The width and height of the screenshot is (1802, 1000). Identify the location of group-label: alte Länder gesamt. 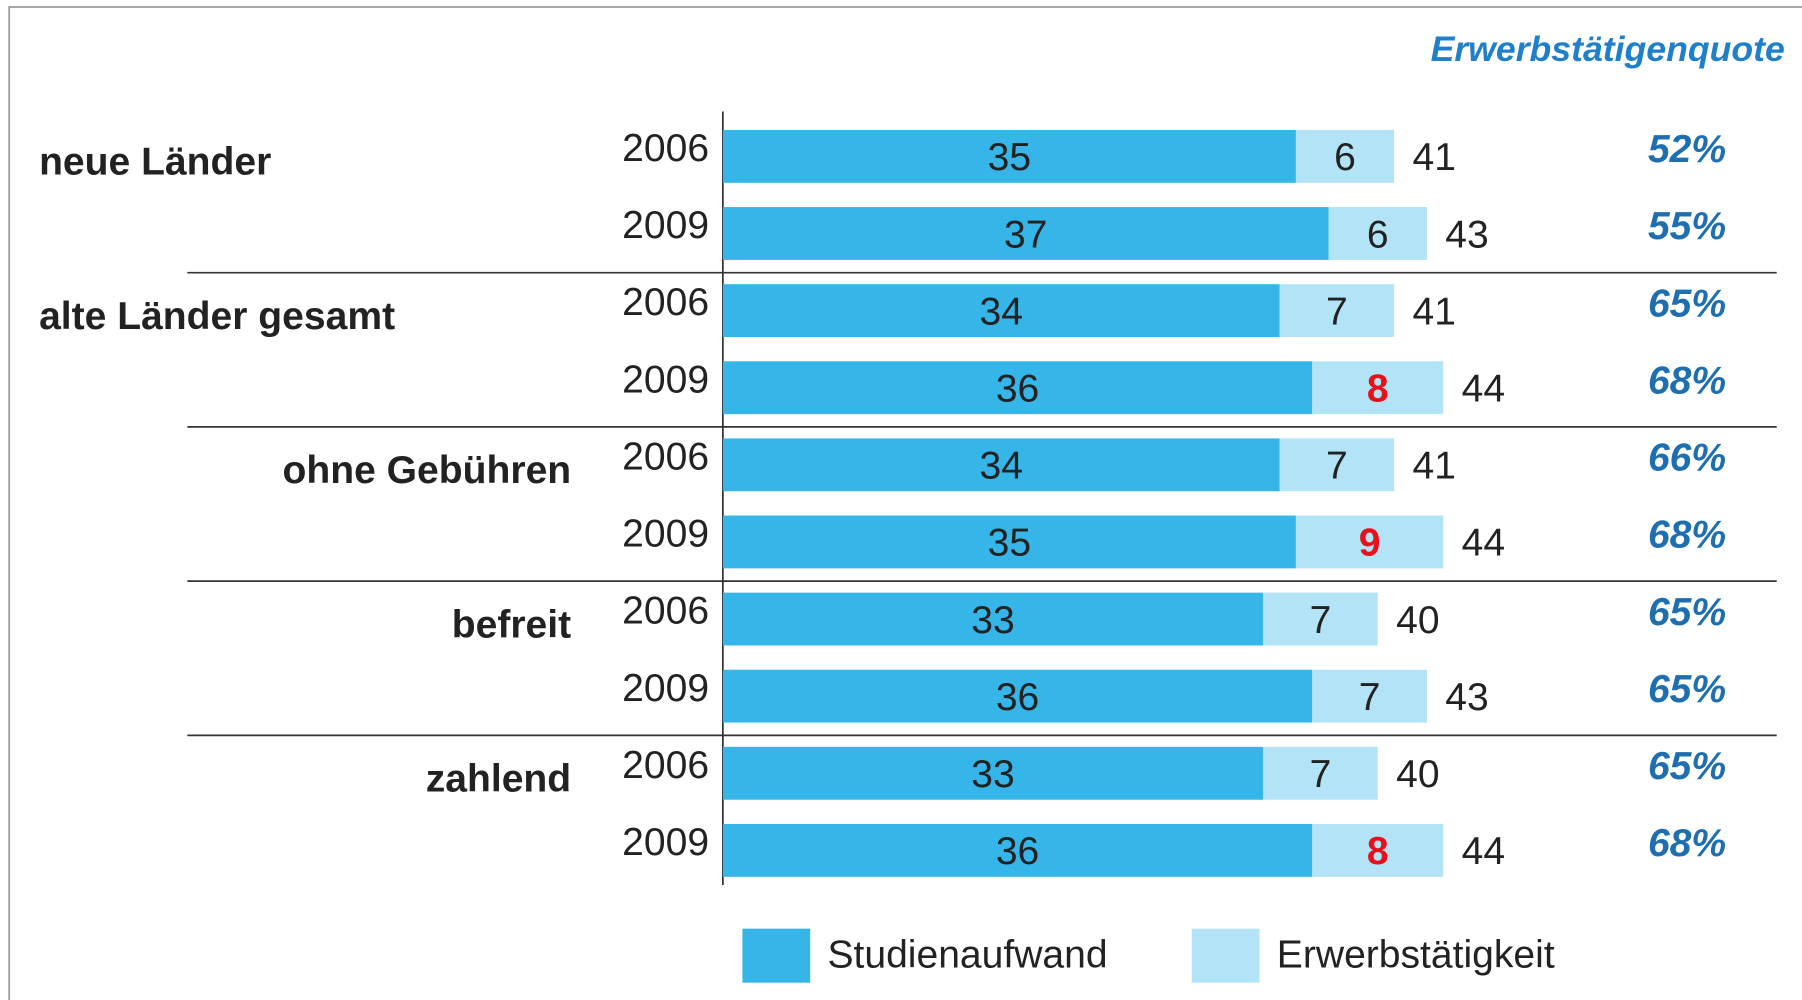
(217, 316).